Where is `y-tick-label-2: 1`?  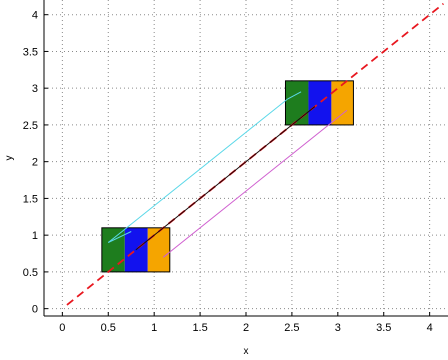 y-tick-label-2: 1 is located at coordinates (35, 236).